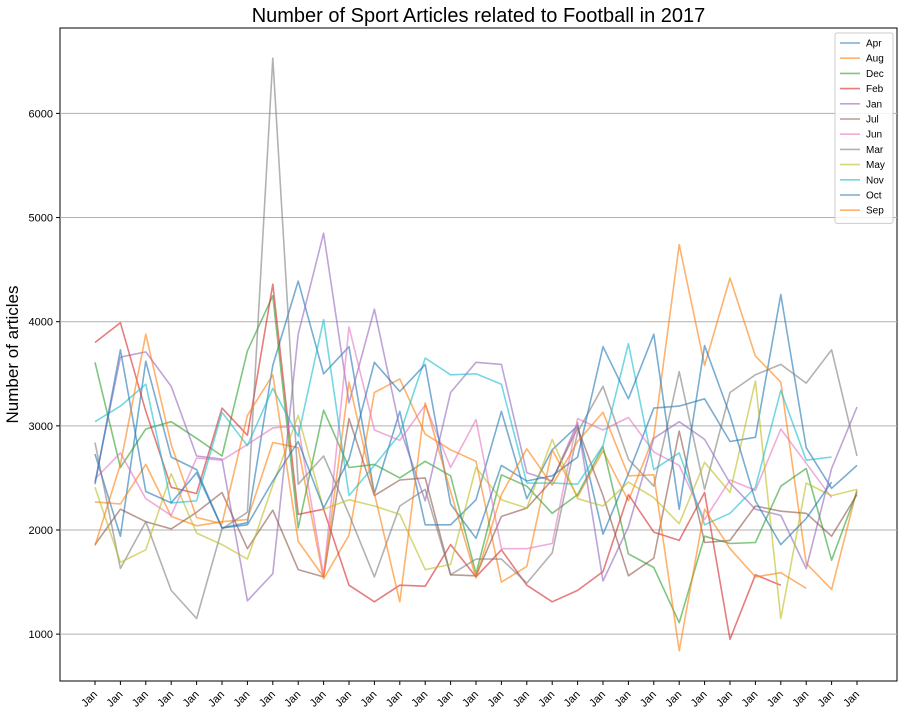 The height and width of the screenshot is (720, 907). Describe the element at coordinates (41, 427) in the screenshot. I see `y-tick-label: 3000` at that location.